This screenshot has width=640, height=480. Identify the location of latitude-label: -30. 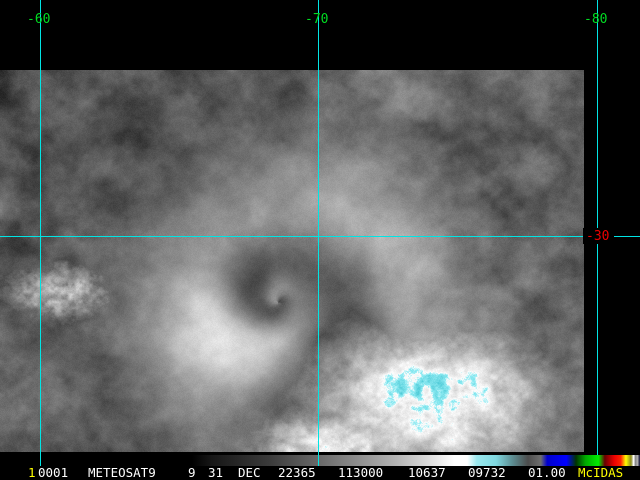
(598, 236).